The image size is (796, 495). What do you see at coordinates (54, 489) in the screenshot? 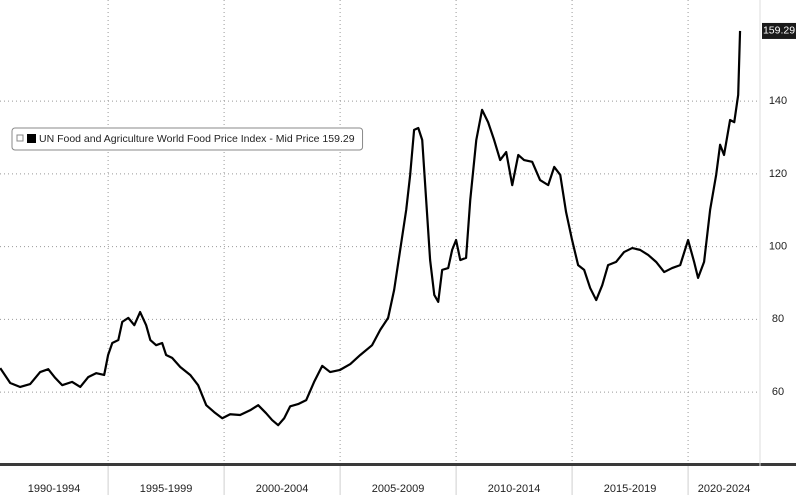
I see `x-period-label: 1990-1994` at bounding box center [54, 489].